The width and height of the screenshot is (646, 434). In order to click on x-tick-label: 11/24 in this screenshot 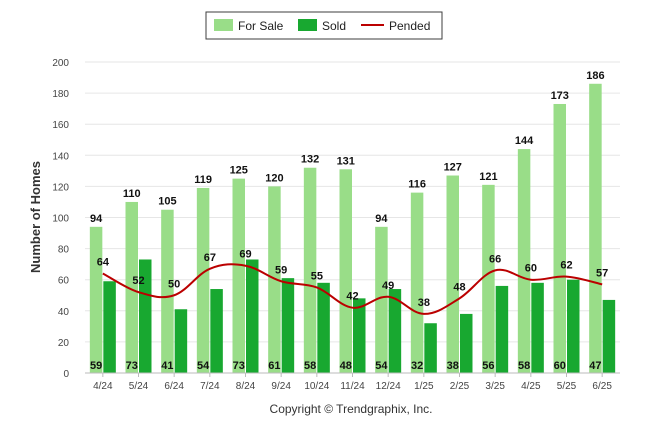, I will do `click(352, 386)`.